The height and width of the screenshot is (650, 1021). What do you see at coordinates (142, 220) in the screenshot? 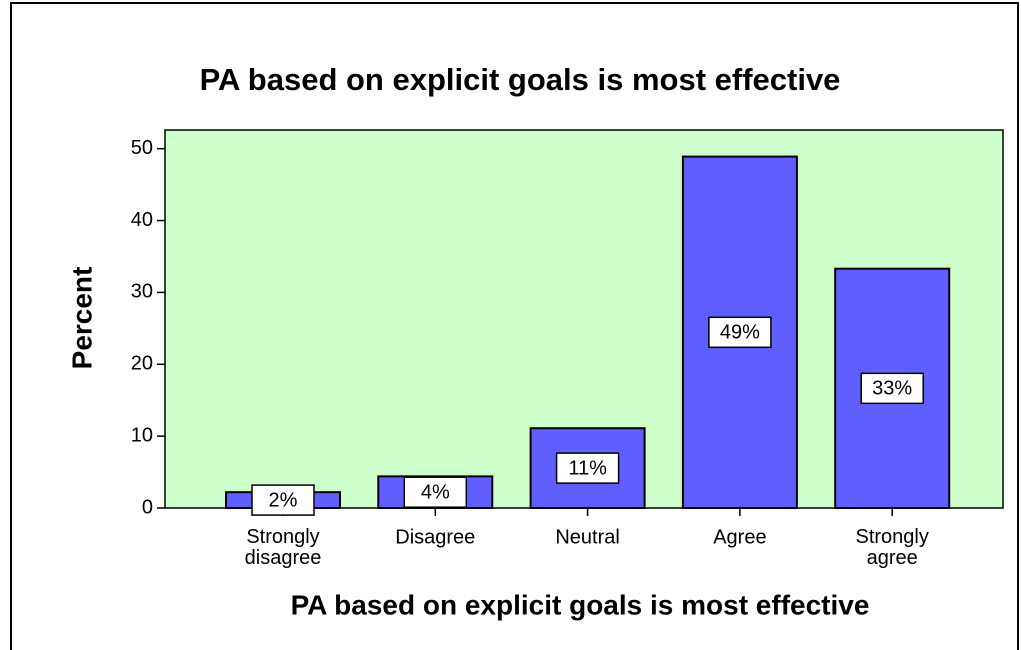
I see `y-tick-label: 40` at bounding box center [142, 220].